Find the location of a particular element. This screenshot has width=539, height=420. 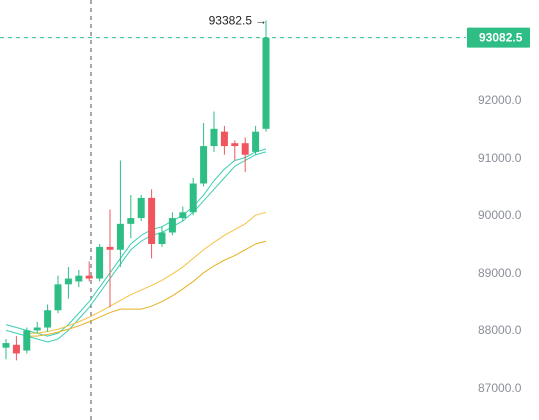

last-price-badge is located at coordinates (498, 37).